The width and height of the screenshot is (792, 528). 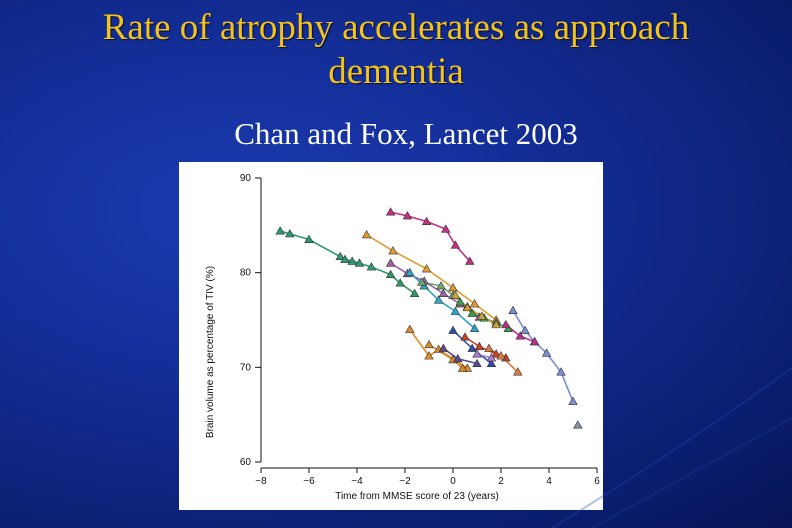 What do you see at coordinates (246, 178) in the screenshot?
I see `y-tick-label: 90` at bounding box center [246, 178].